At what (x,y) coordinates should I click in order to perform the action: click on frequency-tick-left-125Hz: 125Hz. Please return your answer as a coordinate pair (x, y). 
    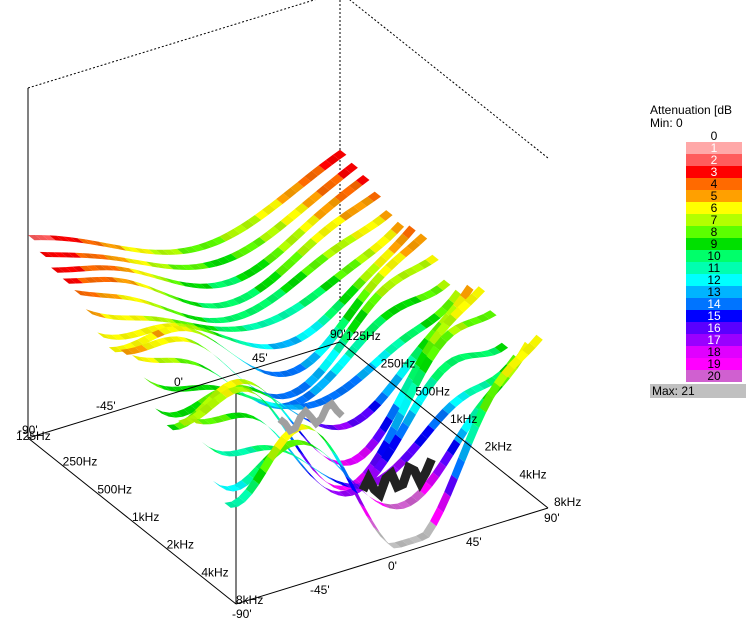
    Looking at the image, I should click on (33, 436).